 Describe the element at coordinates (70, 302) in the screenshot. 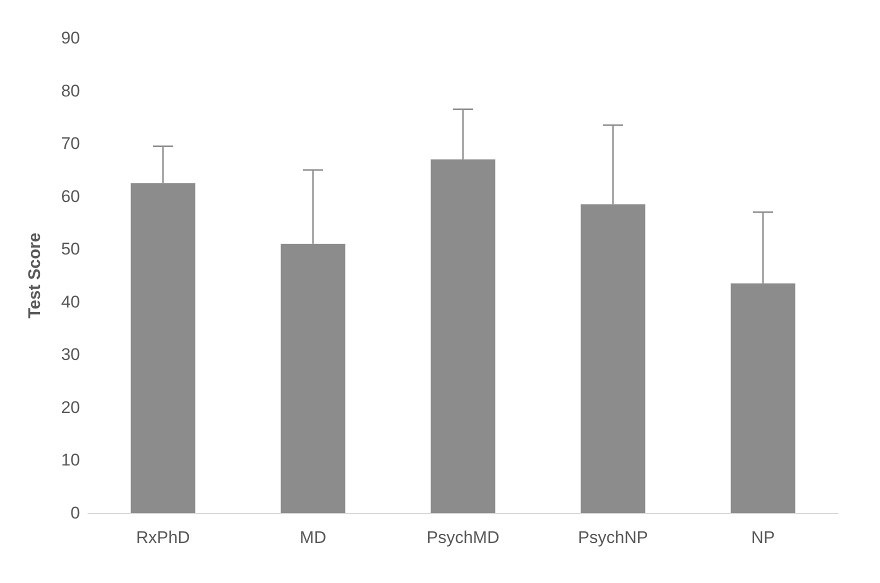

I see `y-tick-label: 40` at that location.